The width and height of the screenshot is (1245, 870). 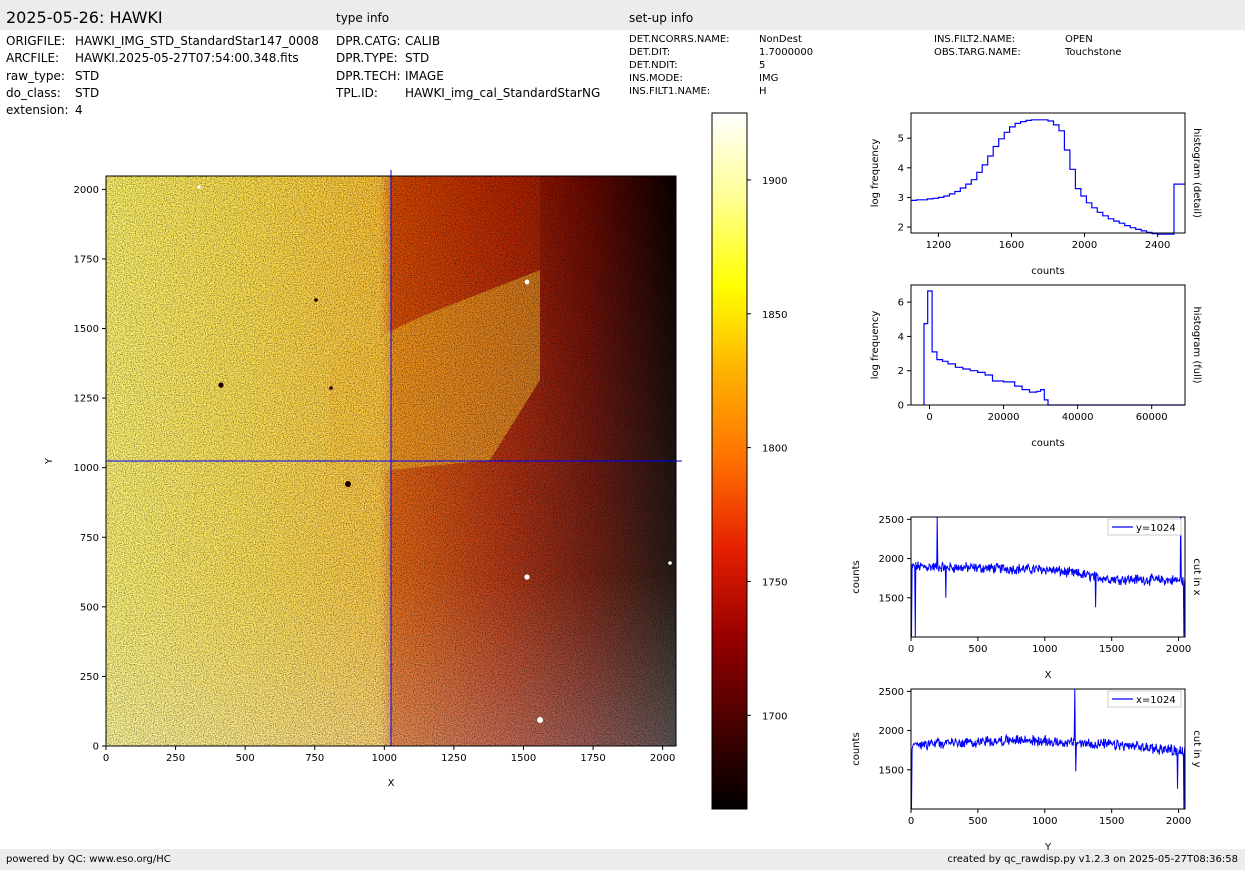 What do you see at coordinates (856, 576) in the screenshot?
I see `cut-x-y-label: counts` at bounding box center [856, 576].